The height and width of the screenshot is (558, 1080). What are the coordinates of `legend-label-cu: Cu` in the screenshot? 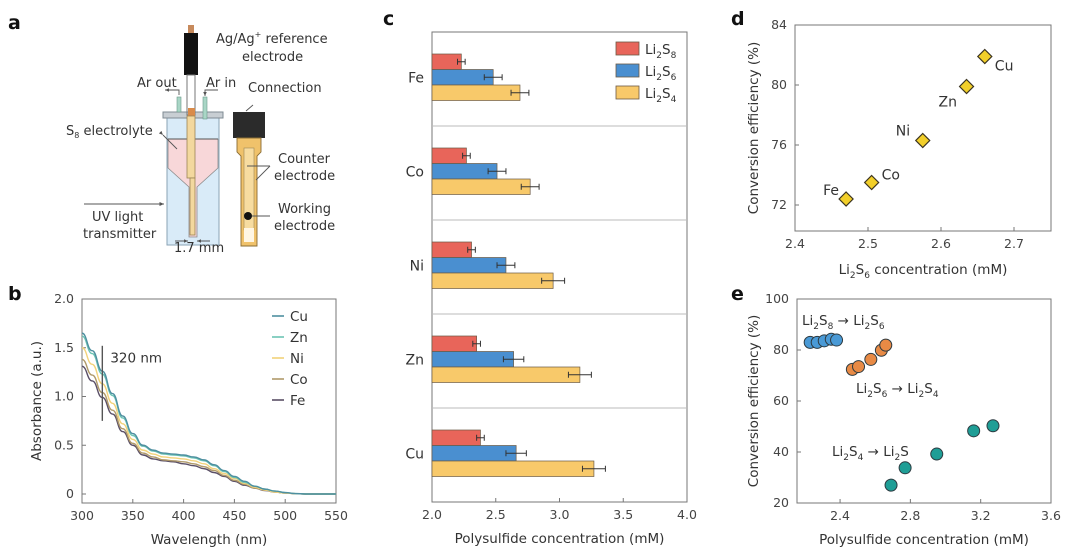 It's located at (299, 317).